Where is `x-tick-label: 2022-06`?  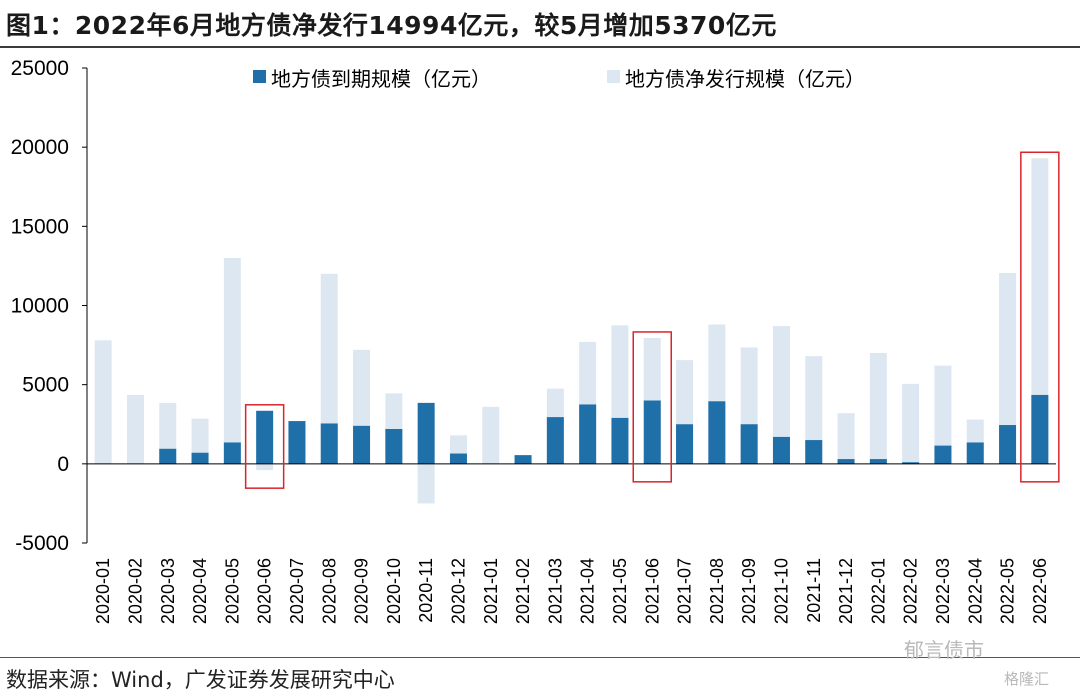
x-tick-label: 2022-06 is located at coordinates (1040, 591).